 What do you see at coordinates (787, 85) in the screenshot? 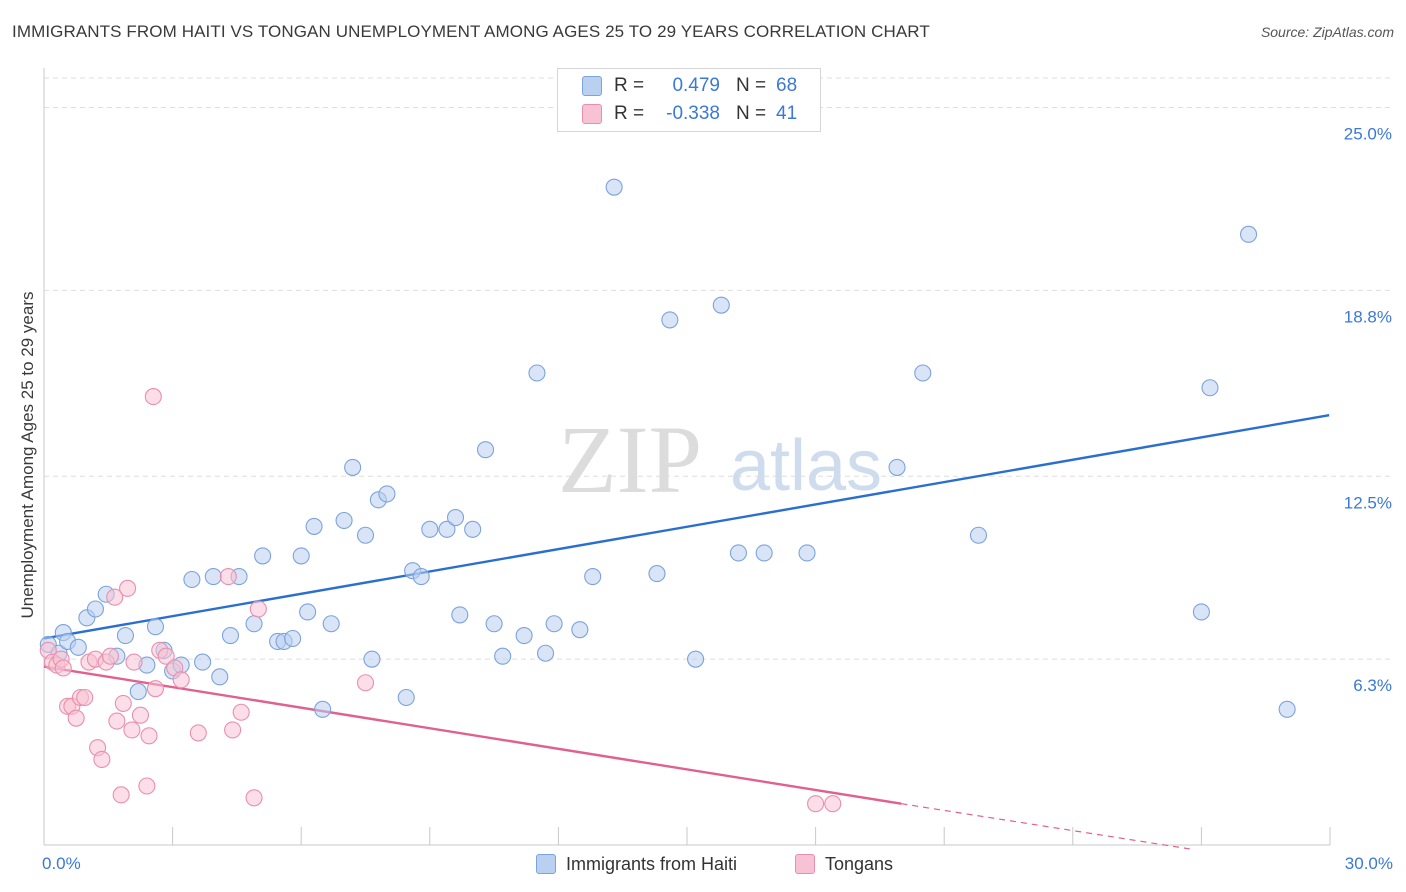
I see `legend-n-value: 68` at bounding box center [787, 85].